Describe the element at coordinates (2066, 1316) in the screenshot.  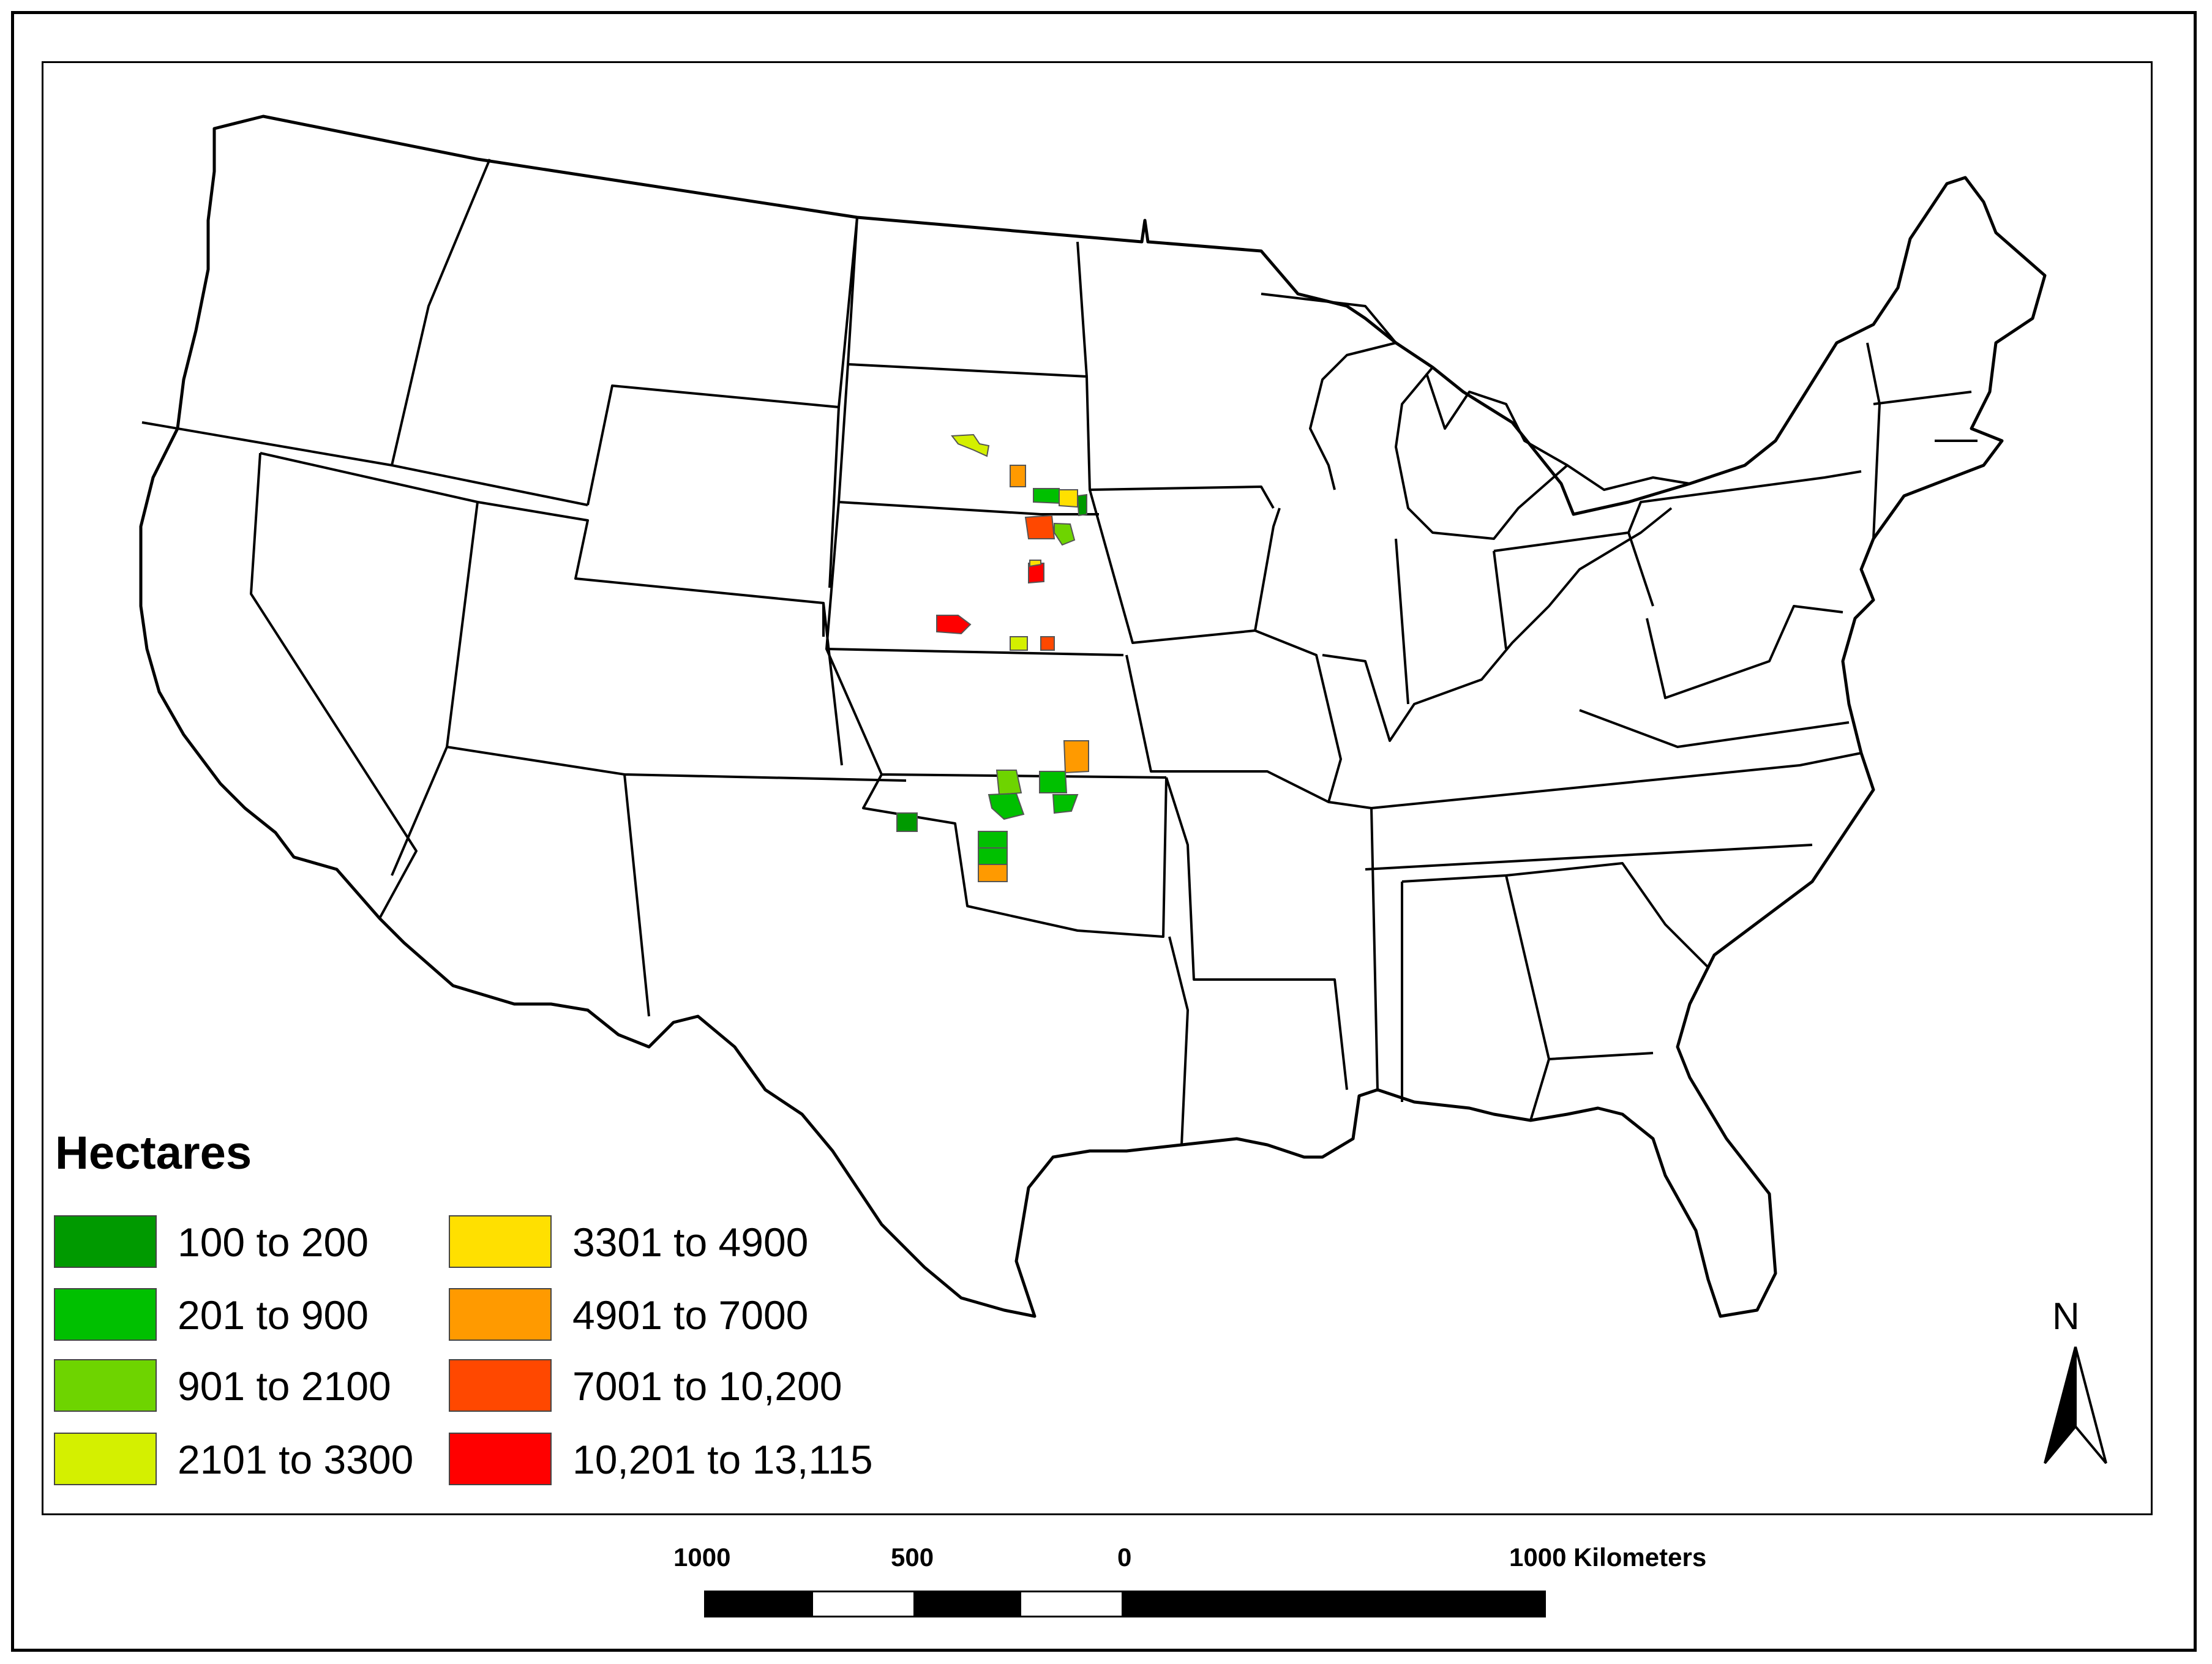
I see `north-label: N` at that location.